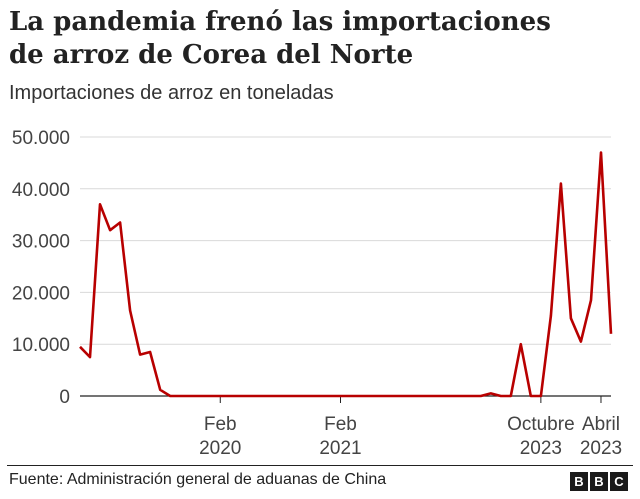  Describe the element at coordinates (64, 397) in the screenshot. I see `y-tick-label: 0` at that location.